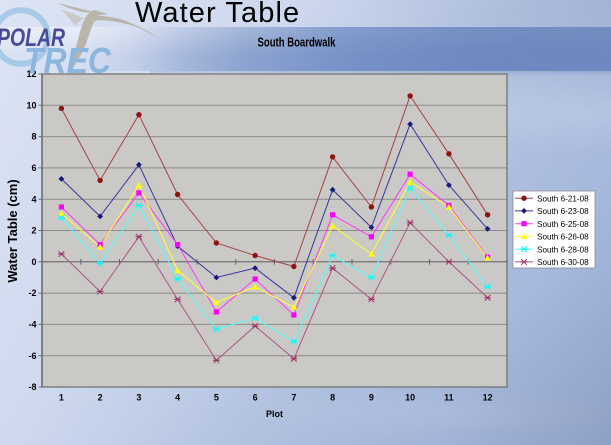  I want to click on svg-text: Water Table (cm), so click(12, 230).